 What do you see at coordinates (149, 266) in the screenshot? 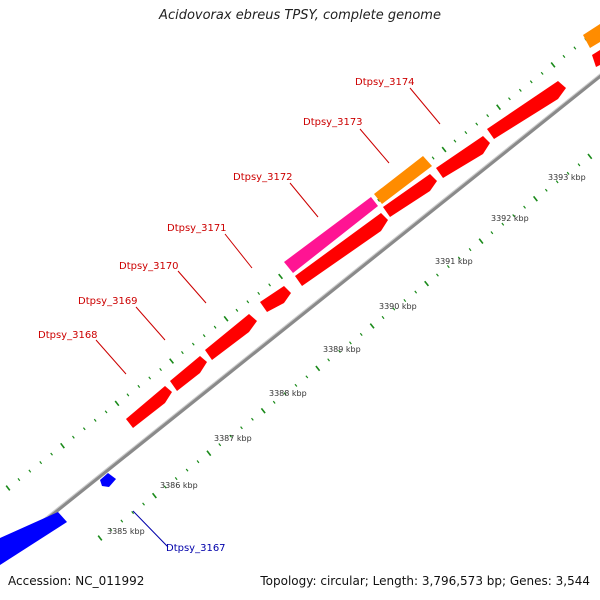
I see `label-dtpsy-3170: Dtpsy_3170` at bounding box center [149, 266].